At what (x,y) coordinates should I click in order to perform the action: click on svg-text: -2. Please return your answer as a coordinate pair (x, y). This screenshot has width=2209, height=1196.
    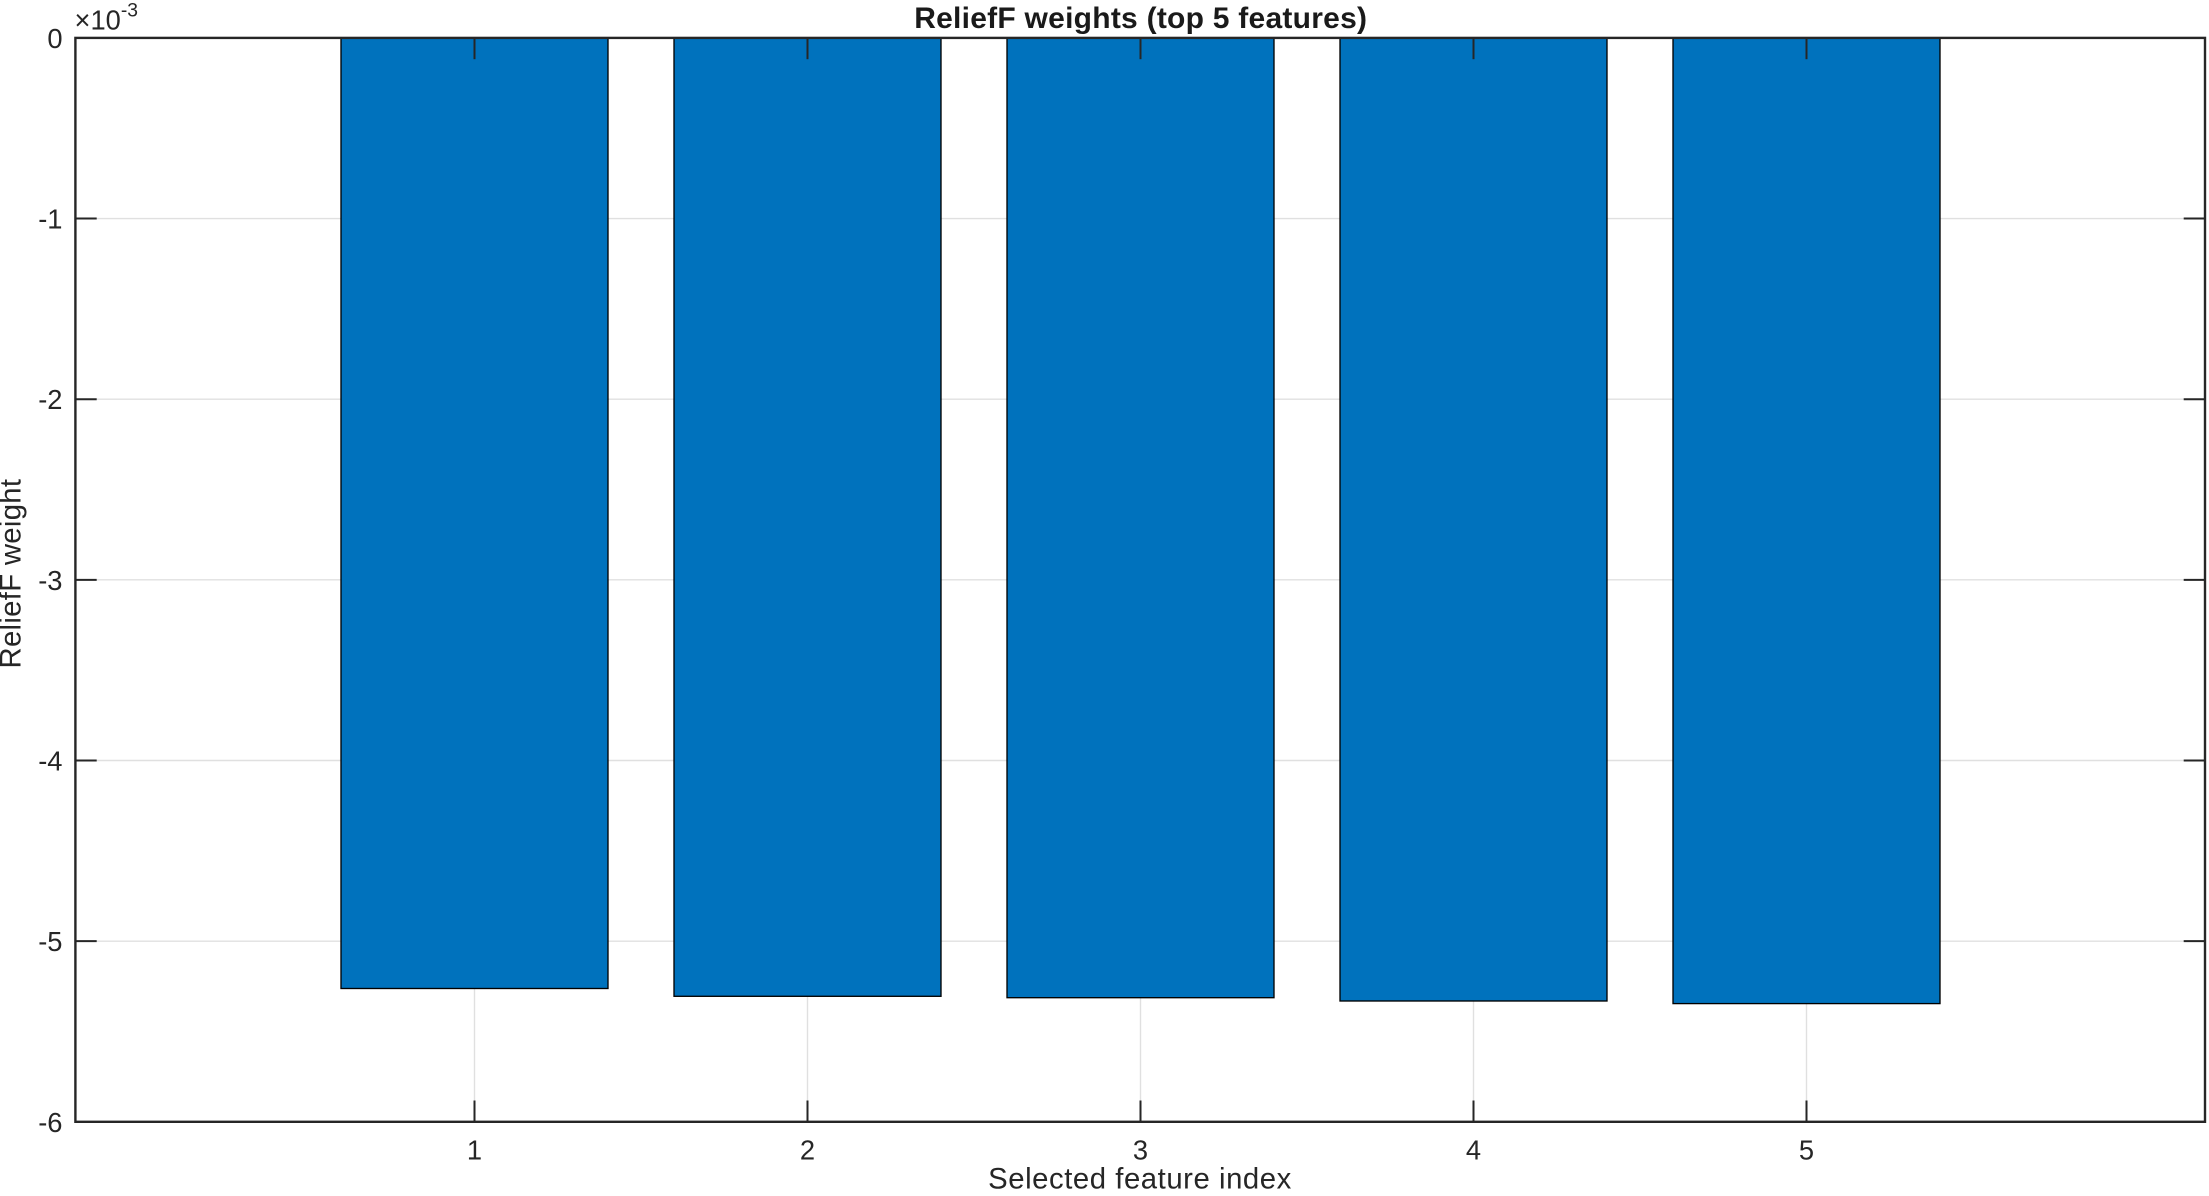
    Looking at the image, I should click on (50, 399).